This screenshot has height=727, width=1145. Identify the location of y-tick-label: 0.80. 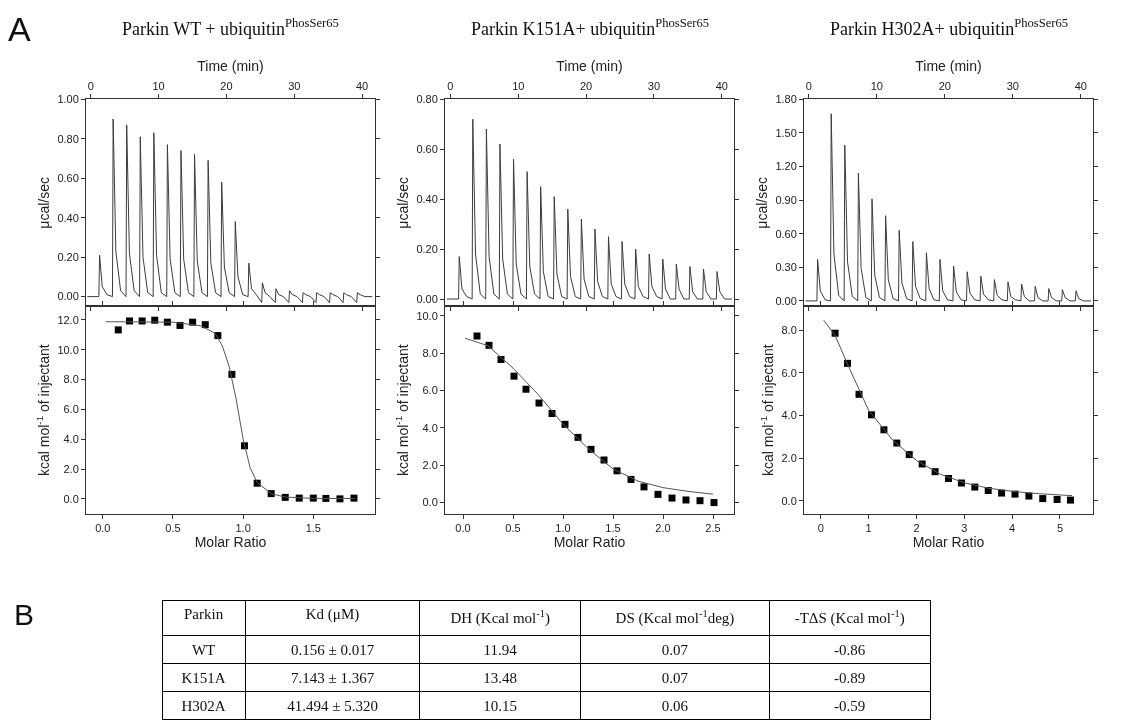
(427, 99).